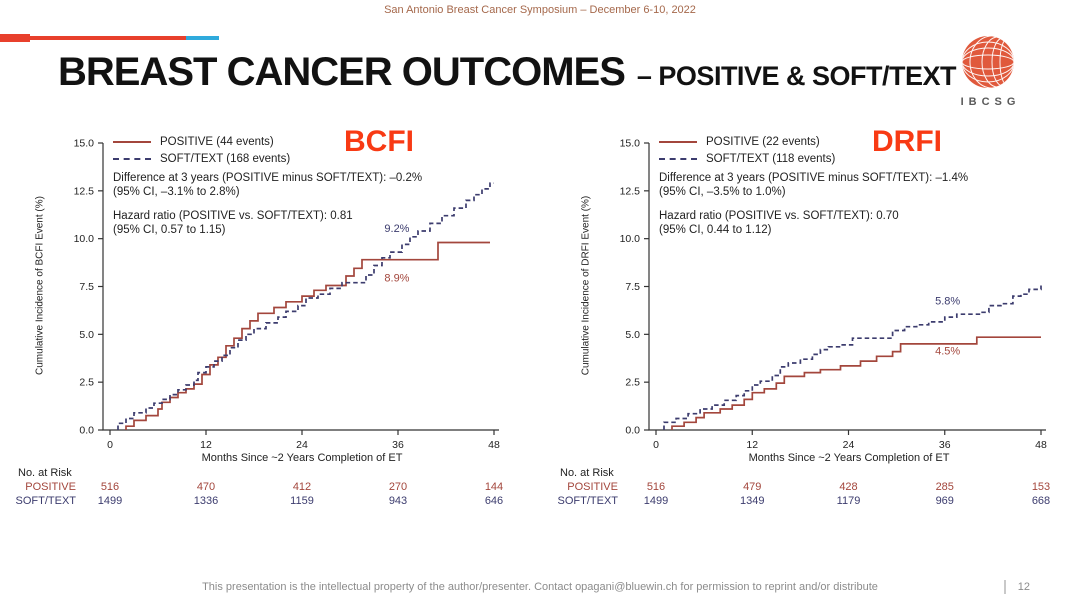 This screenshot has height=601, width=1080. I want to click on legend-label-softtext: SOFT/TEXT (118 events), so click(771, 158).